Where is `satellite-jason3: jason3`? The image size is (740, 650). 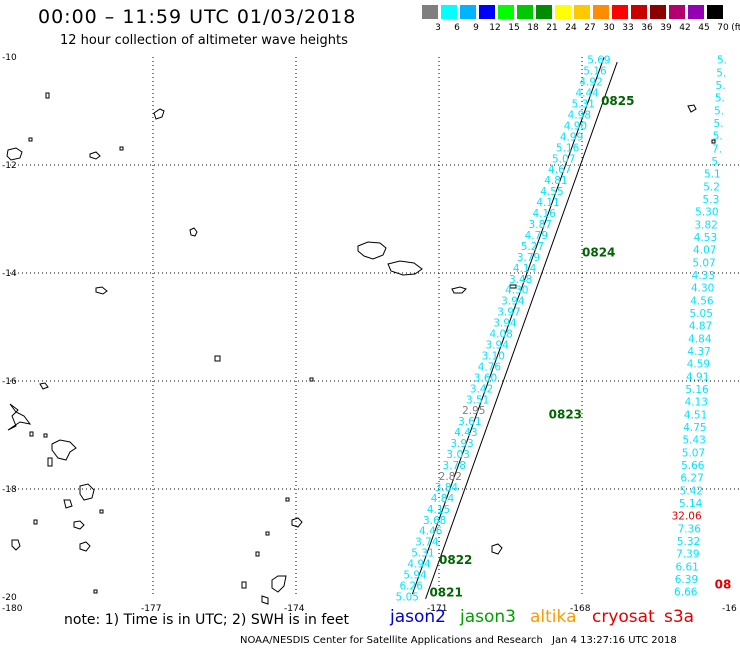
satellite-jason3: jason3 is located at coordinates (488, 617).